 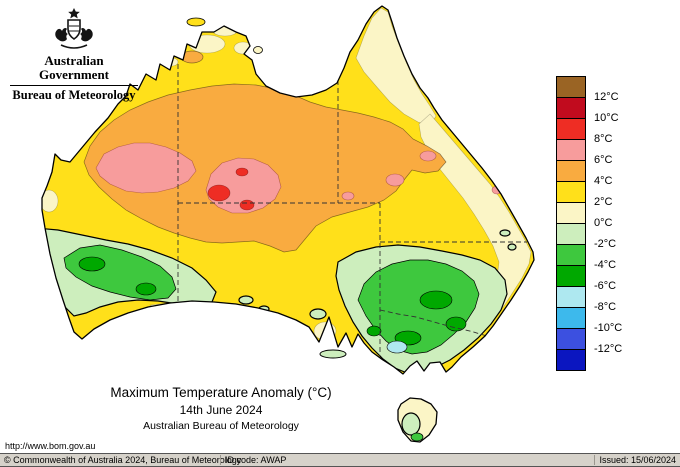 What do you see at coordinates (606, 97) in the screenshot?
I see `legend-label-12: 12°C` at bounding box center [606, 97].